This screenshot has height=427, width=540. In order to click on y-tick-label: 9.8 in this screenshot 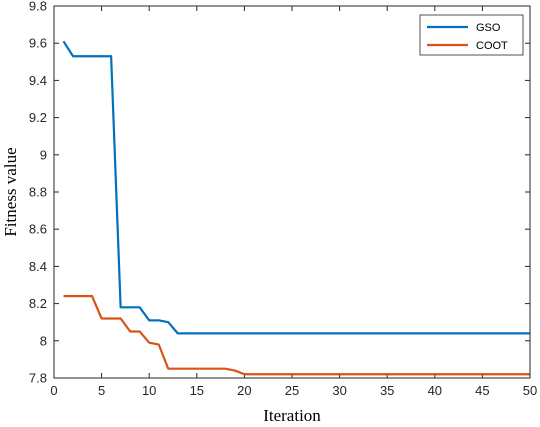, I will do `click(38, 7)`.